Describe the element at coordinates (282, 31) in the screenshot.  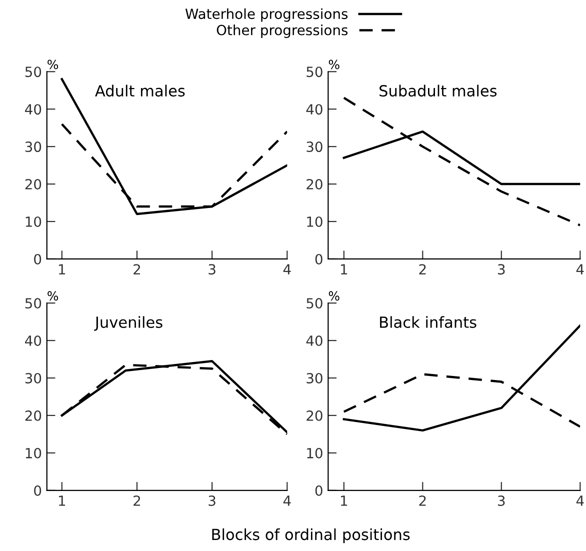
I see `legend-label: Other progressions` at that location.